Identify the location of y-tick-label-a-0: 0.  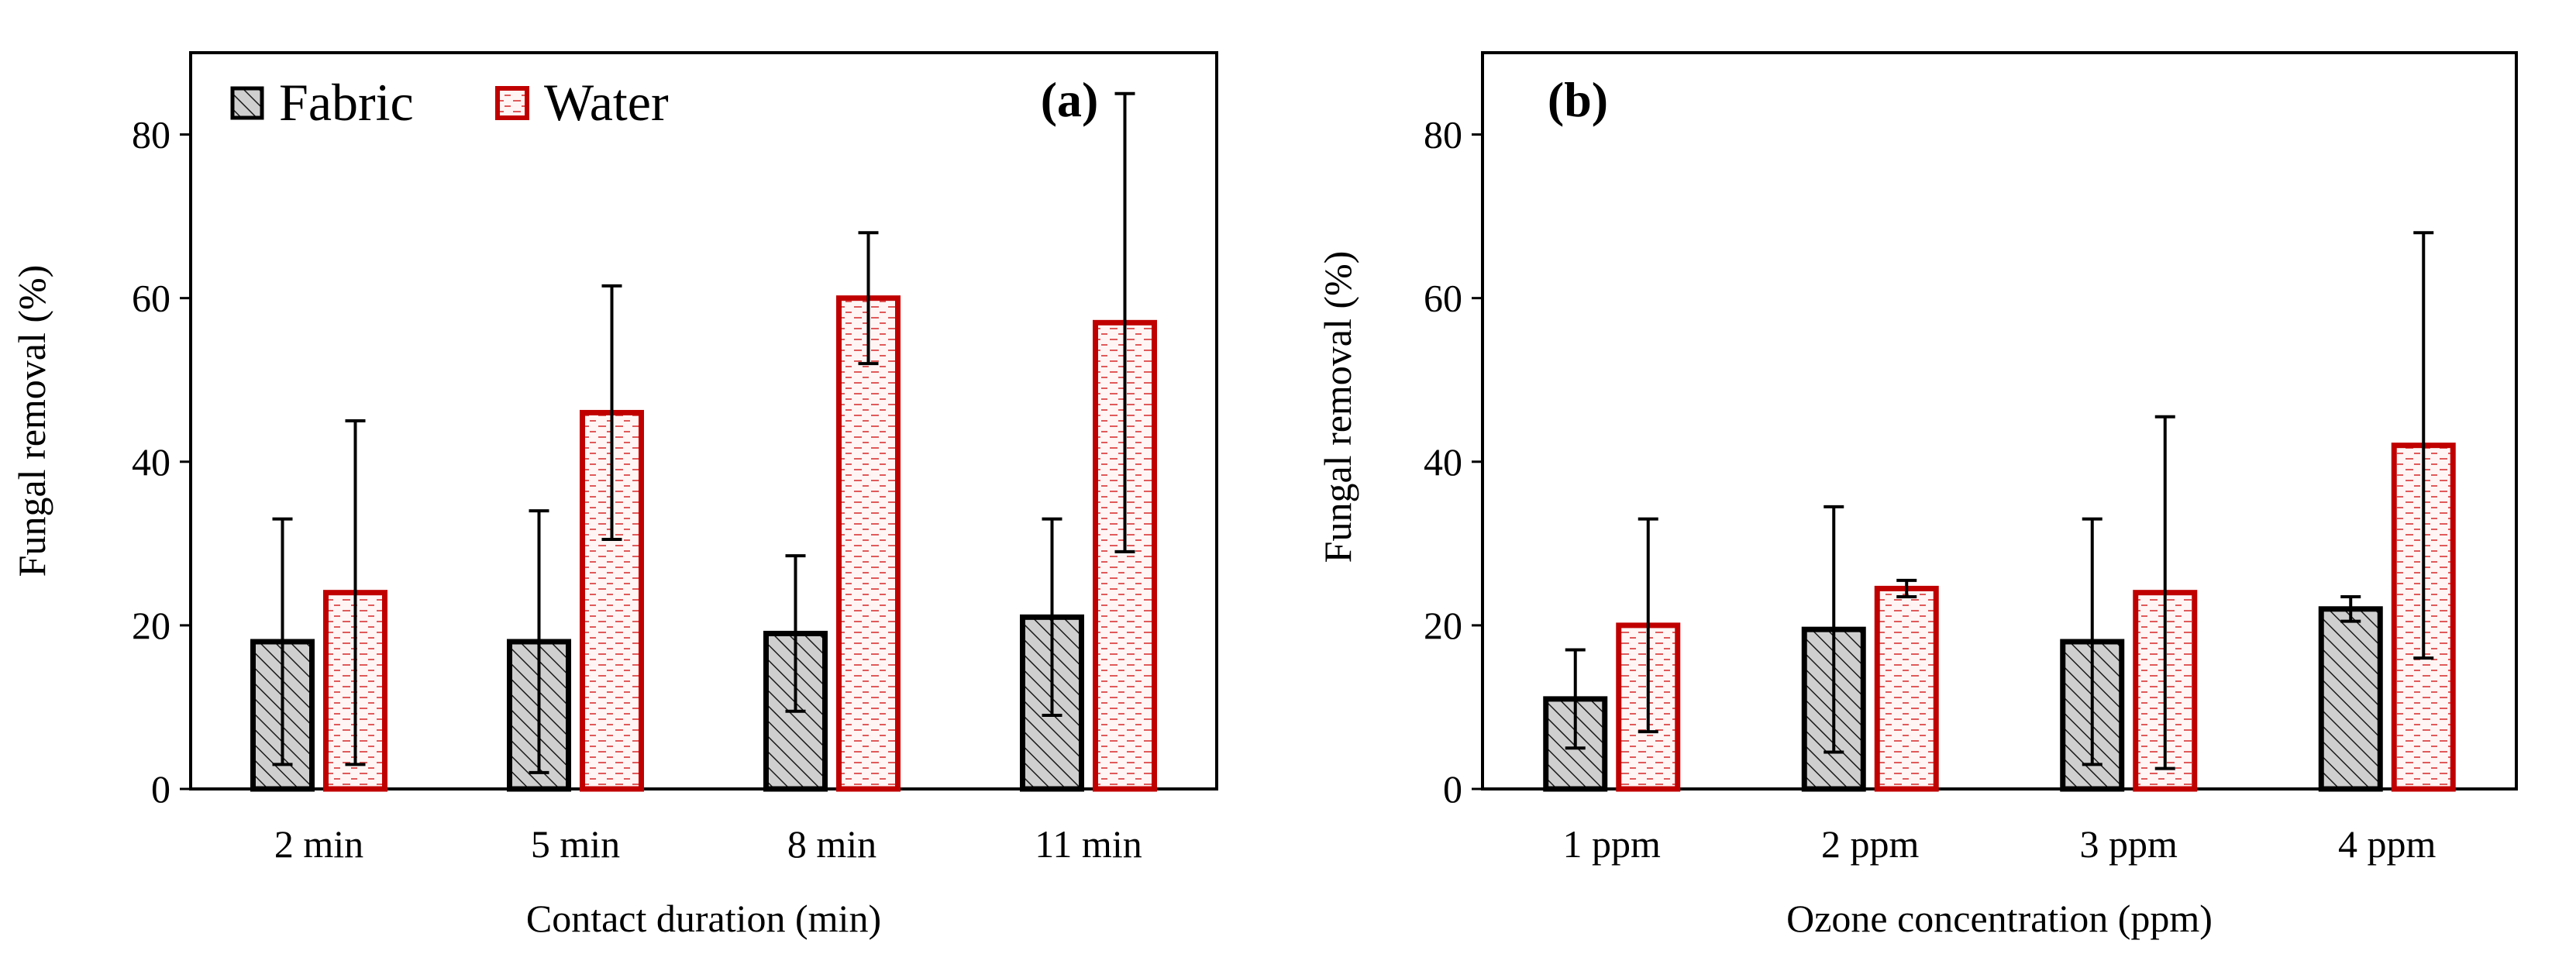
(160, 789).